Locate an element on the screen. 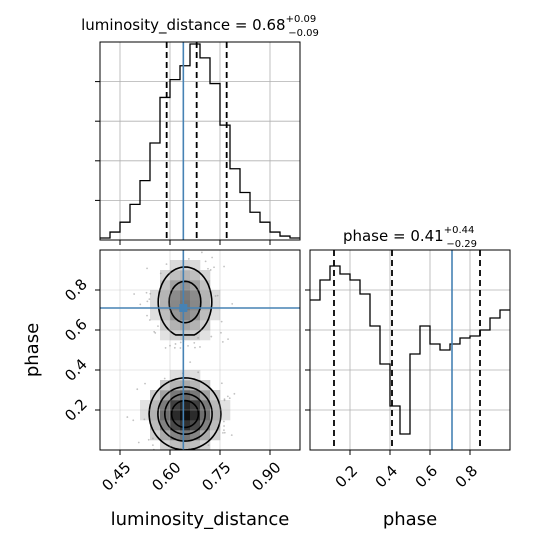  phase-histogram-line is located at coordinates (410, 350).